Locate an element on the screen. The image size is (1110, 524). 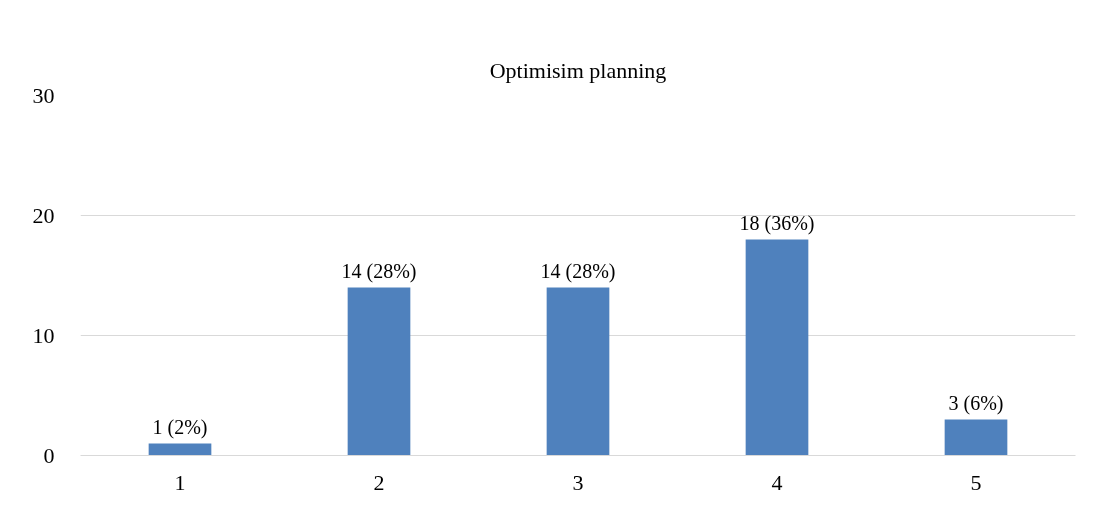
x-tick-label: 4 is located at coordinates (777, 482).